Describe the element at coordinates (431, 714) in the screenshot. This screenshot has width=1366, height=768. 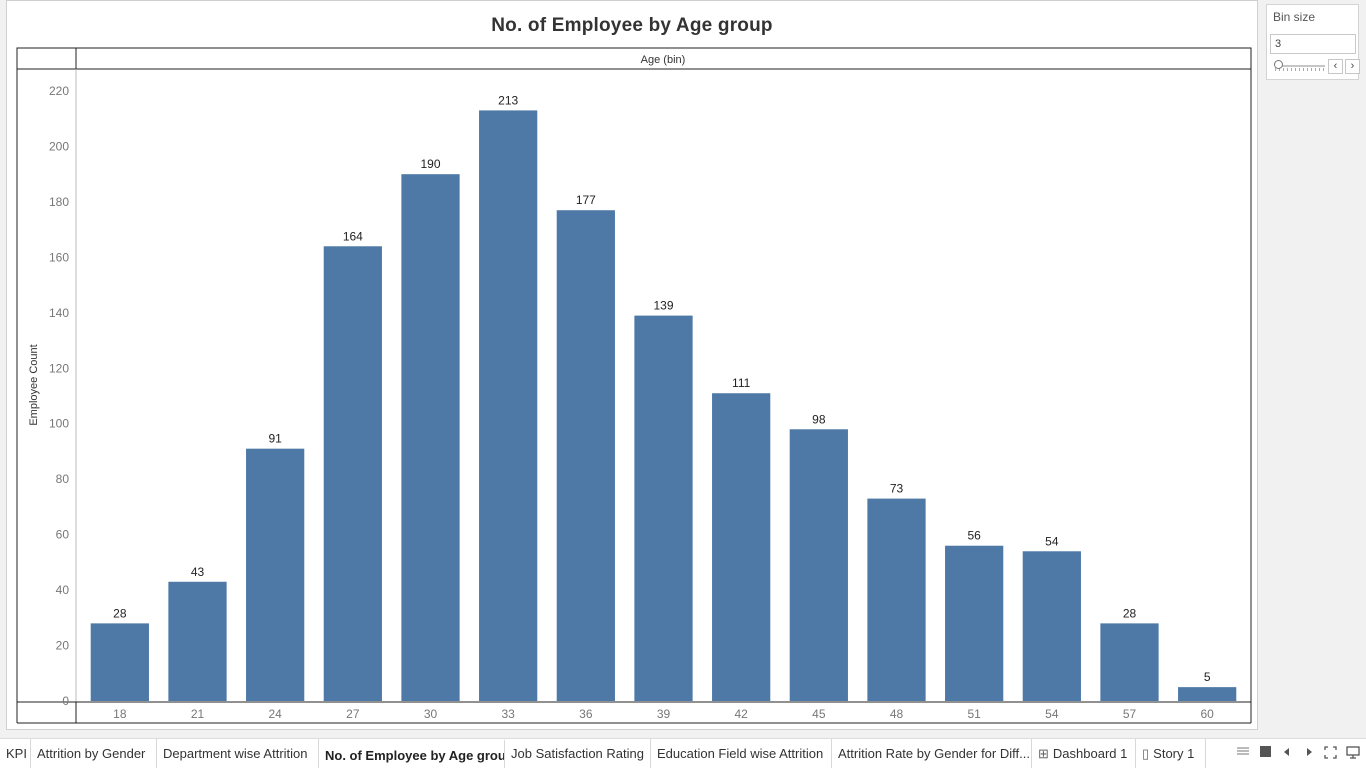
I see `x-tick-label: 30` at that location.